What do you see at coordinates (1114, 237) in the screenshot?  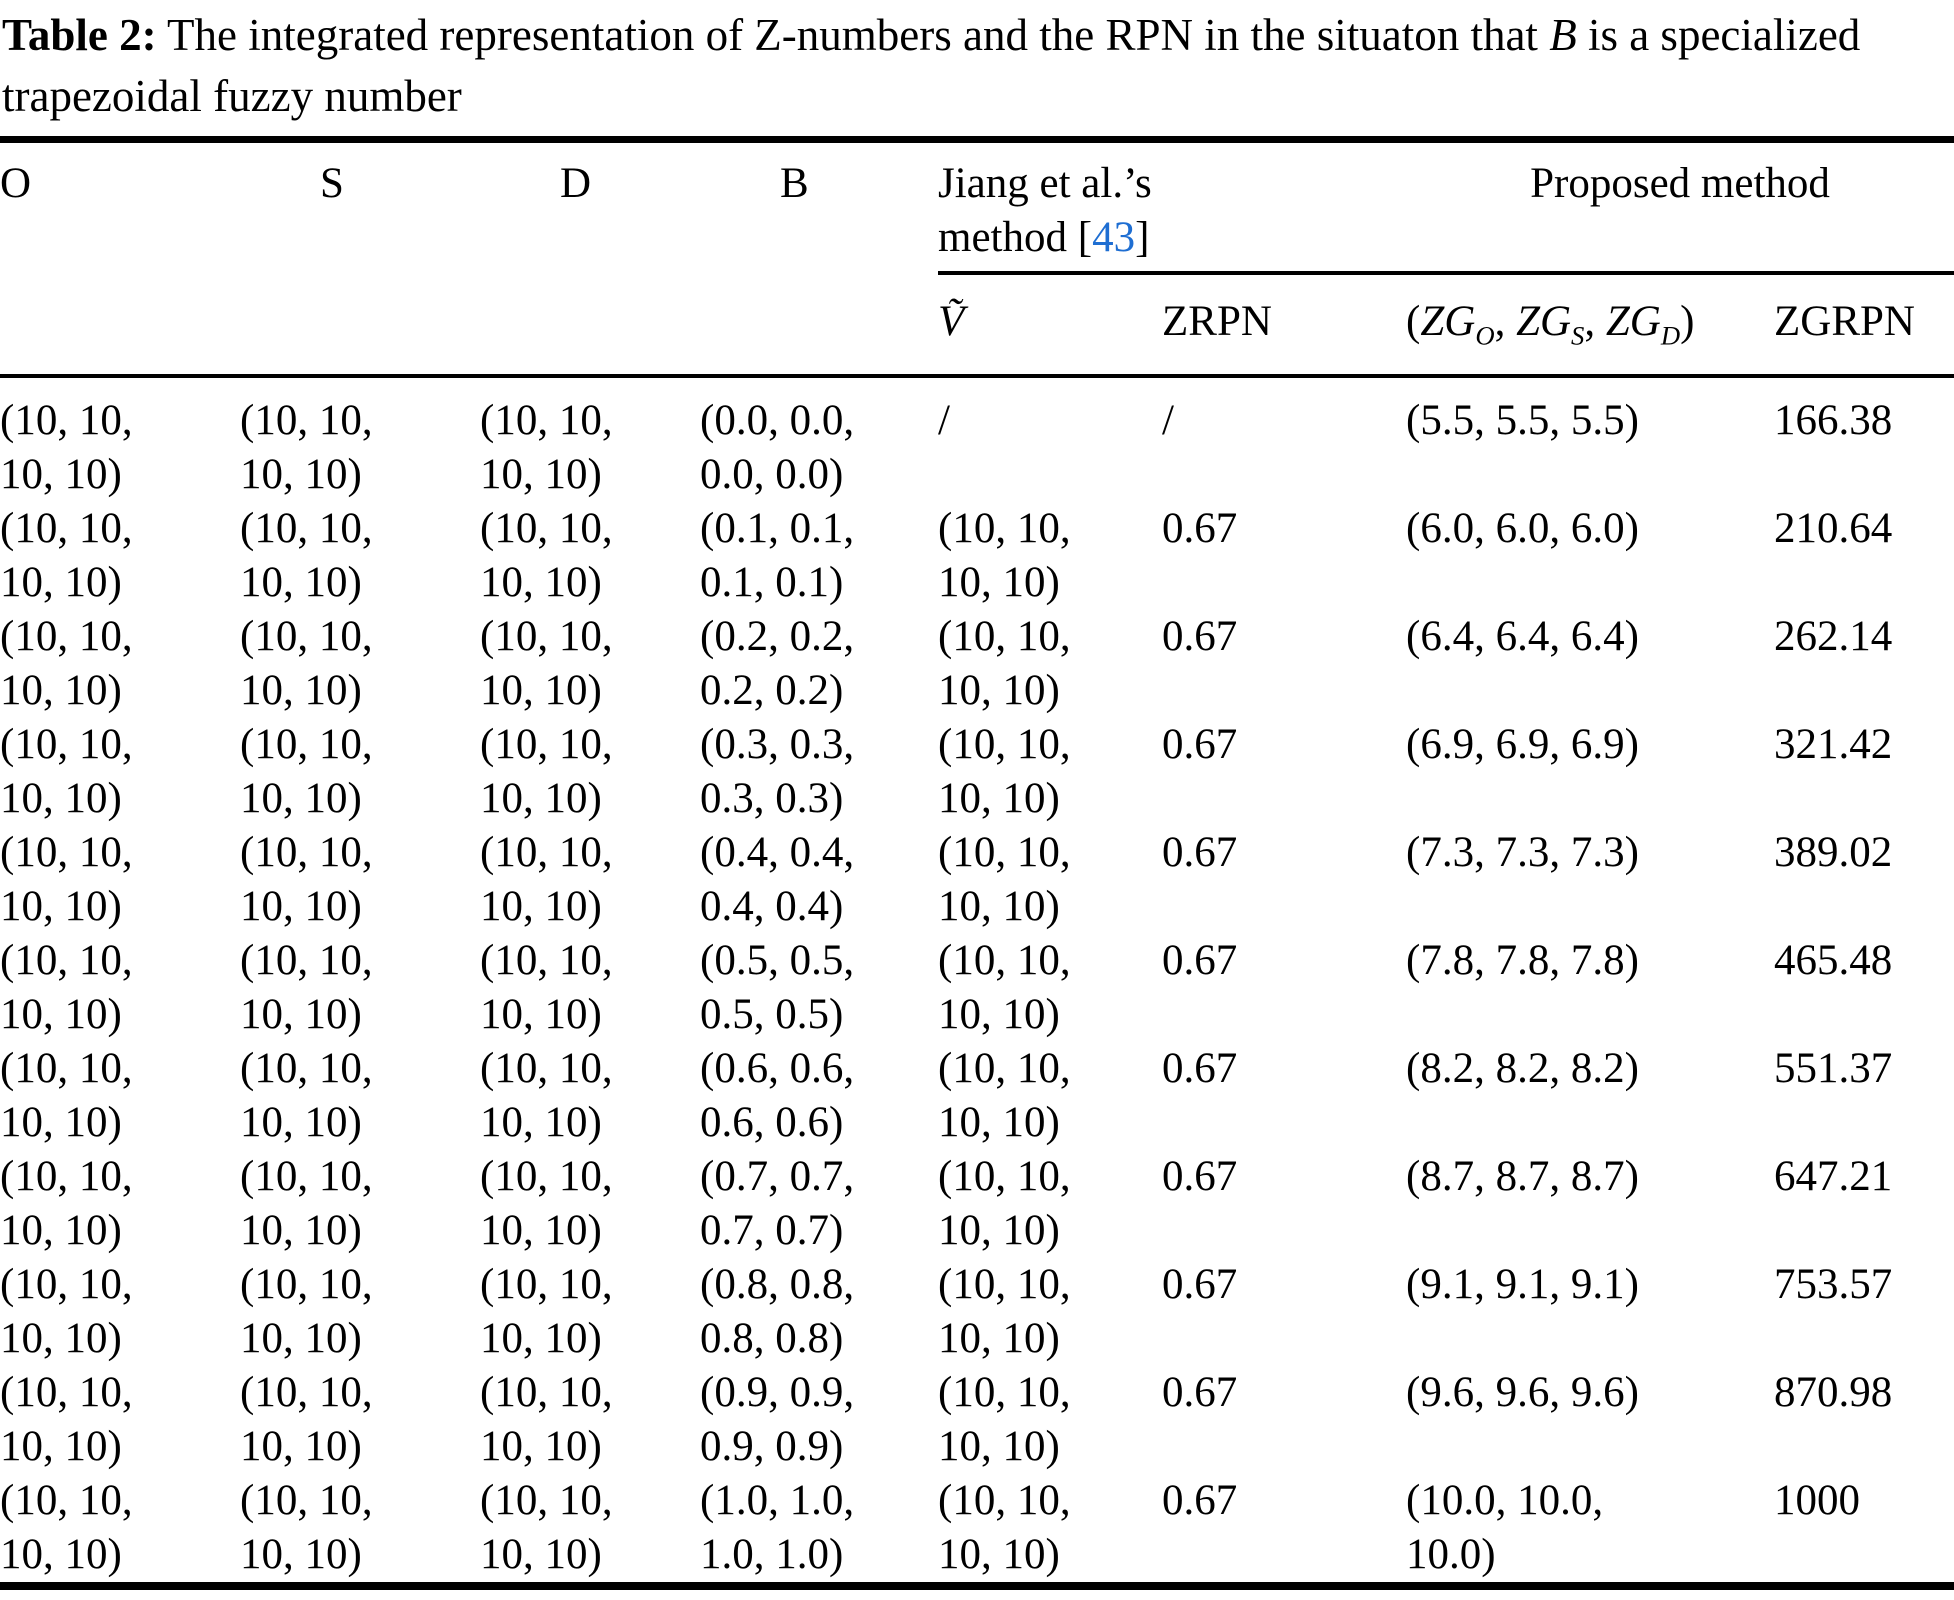 I see `citation-ref-43: 43` at bounding box center [1114, 237].